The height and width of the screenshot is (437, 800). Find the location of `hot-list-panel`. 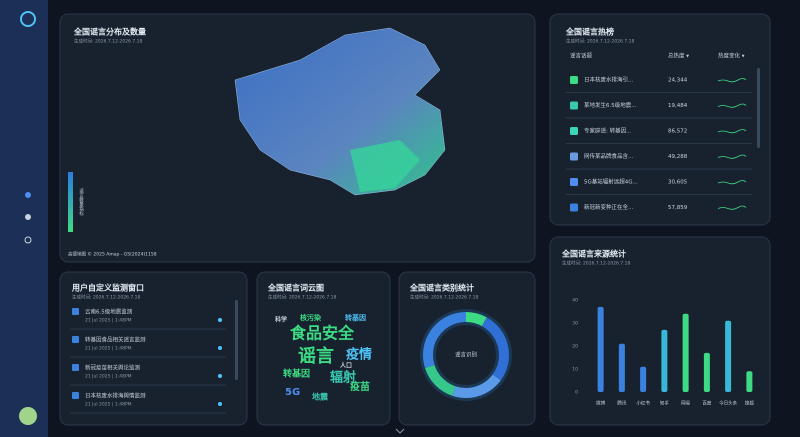

hot-list-panel is located at coordinates (660, 119).